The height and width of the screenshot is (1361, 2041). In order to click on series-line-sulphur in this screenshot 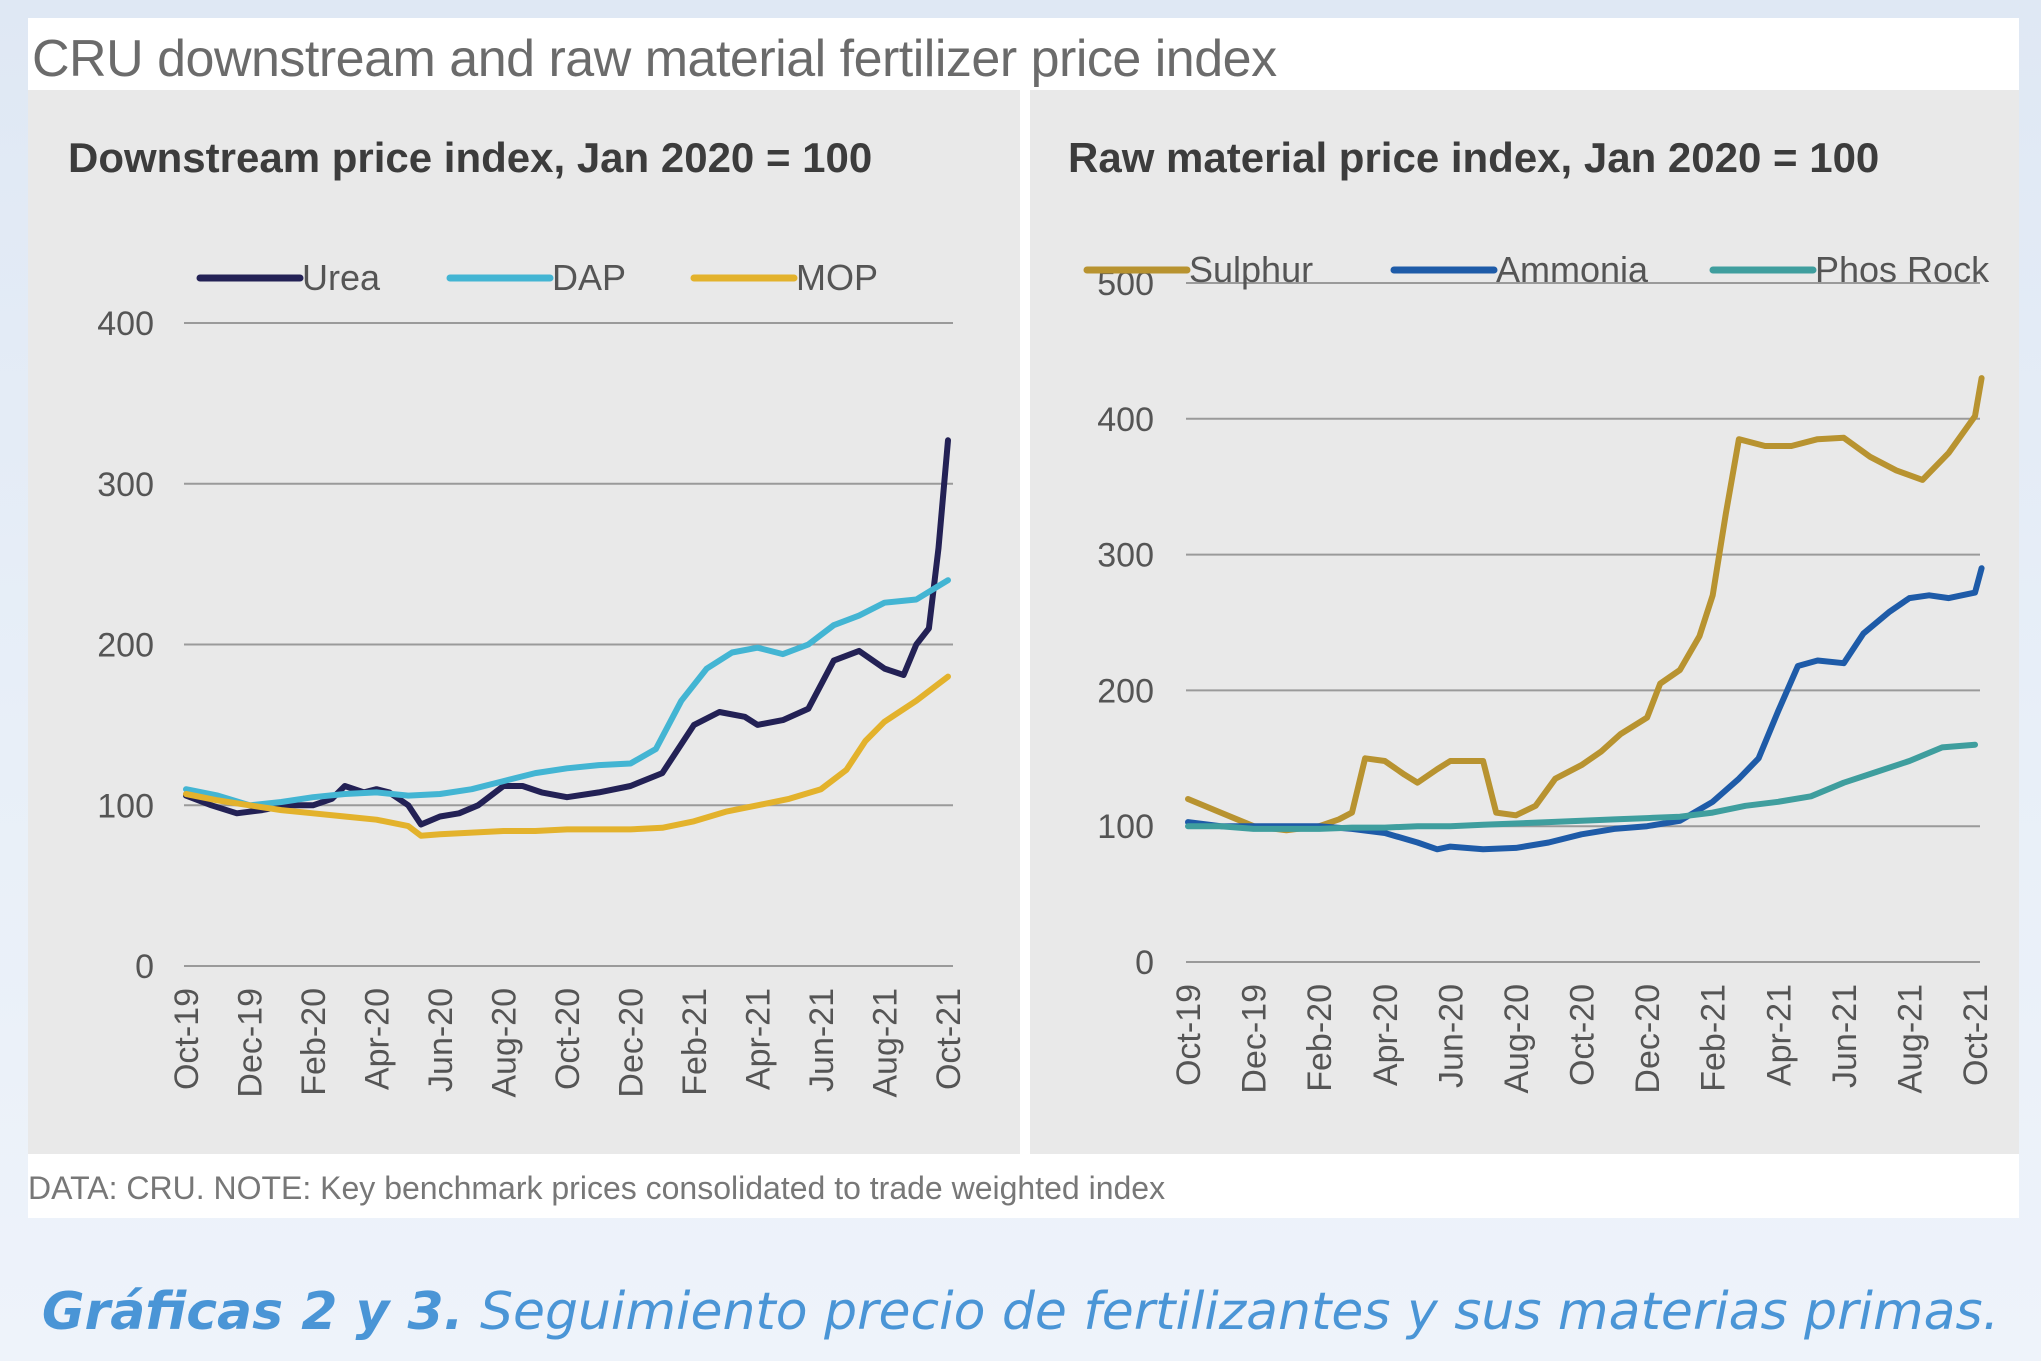, I will do `click(1585, 604)`.